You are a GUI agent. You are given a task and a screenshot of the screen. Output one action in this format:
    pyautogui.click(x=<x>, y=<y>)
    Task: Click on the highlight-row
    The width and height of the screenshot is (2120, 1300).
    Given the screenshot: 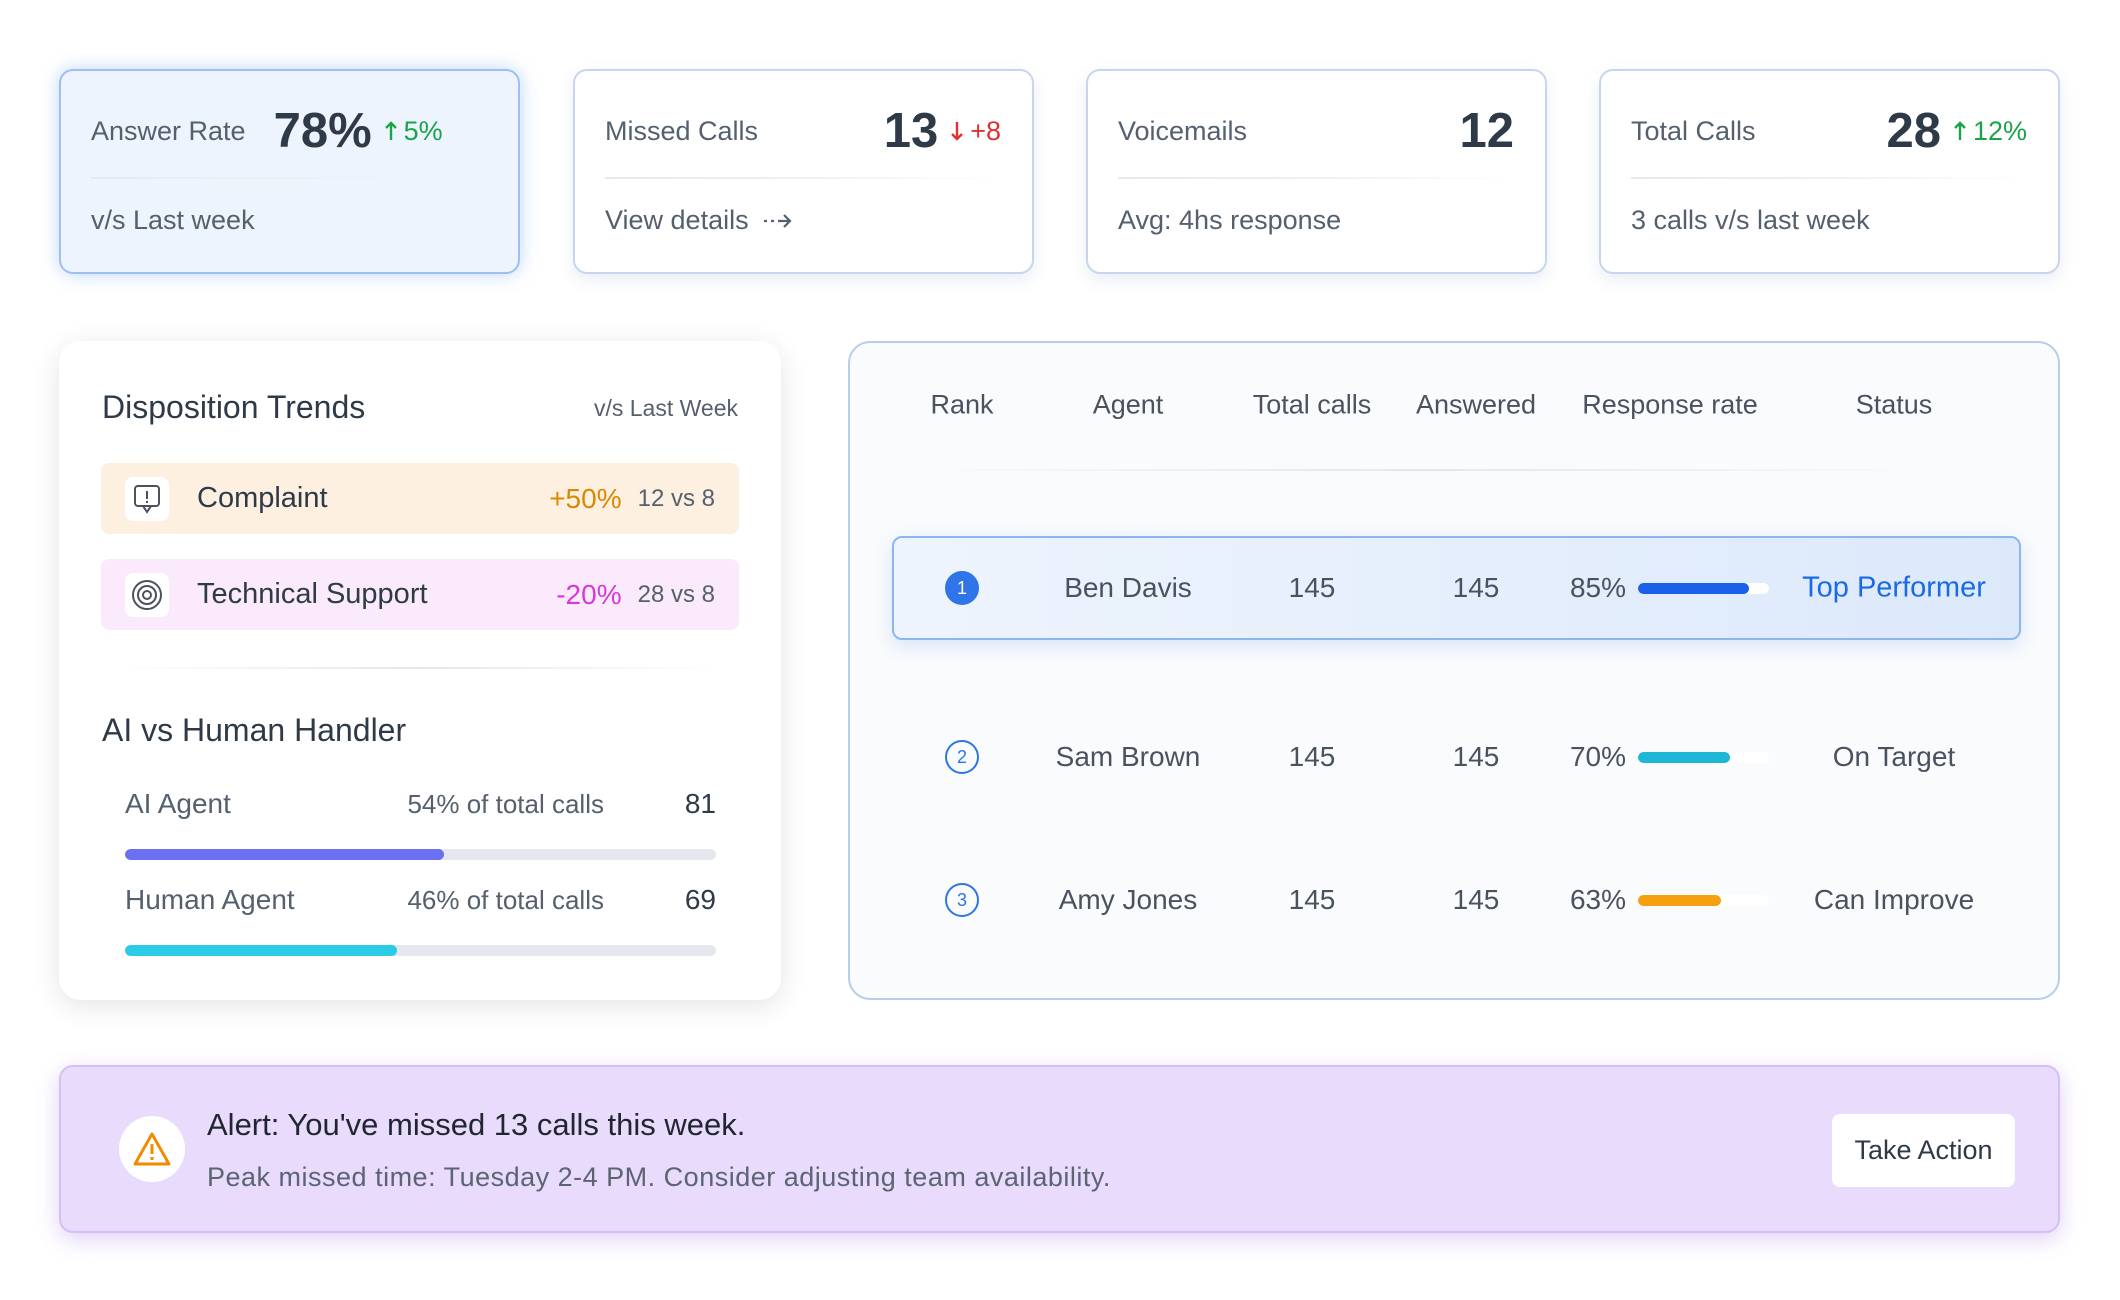 What is the action you would take?
    pyautogui.click(x=1456, y=588)
    